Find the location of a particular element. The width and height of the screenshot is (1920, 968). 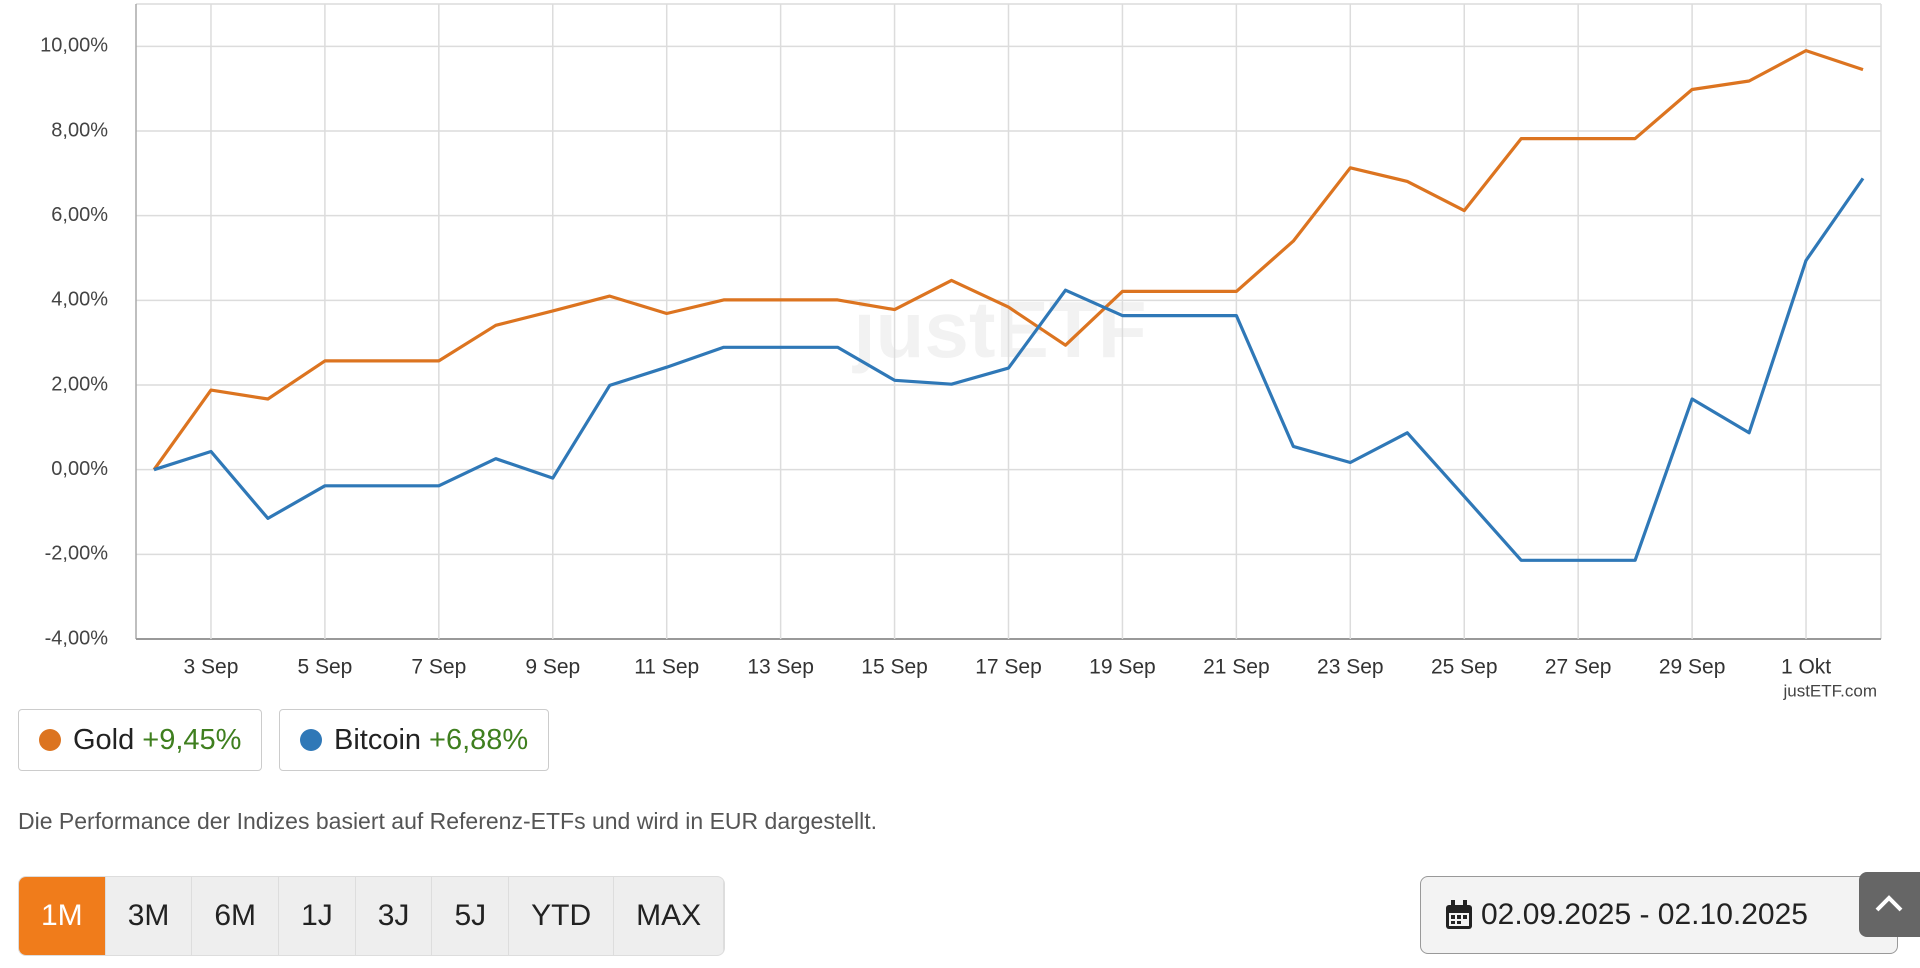

x-tick-label: 5 Sep is located at coordinates (324, 667).